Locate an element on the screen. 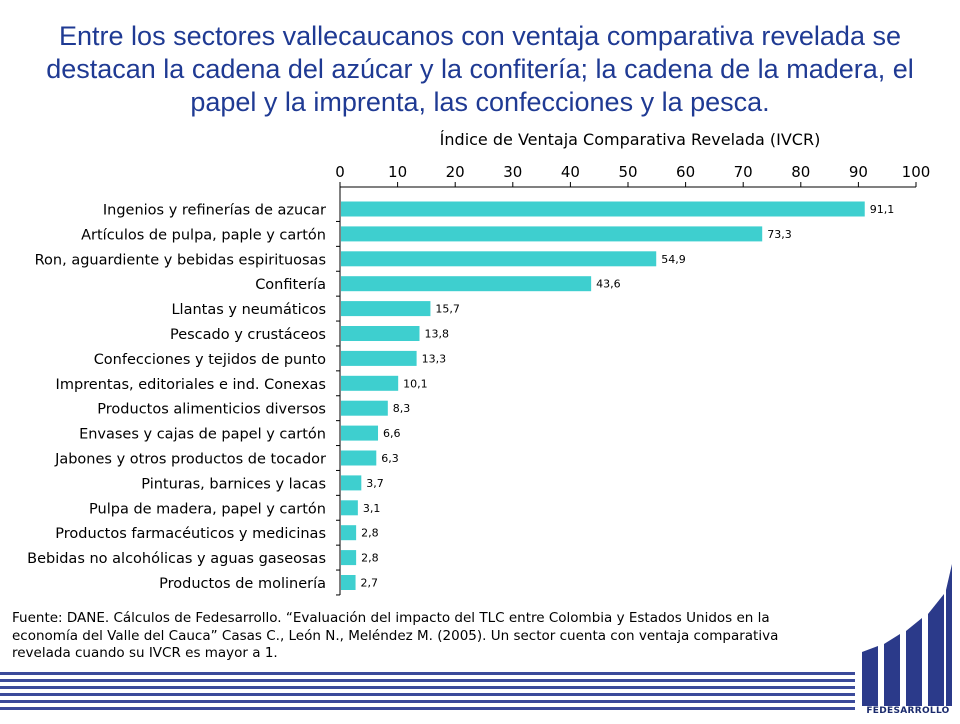  bar-value-label: 3,1 is located at coordinates (372, 508).